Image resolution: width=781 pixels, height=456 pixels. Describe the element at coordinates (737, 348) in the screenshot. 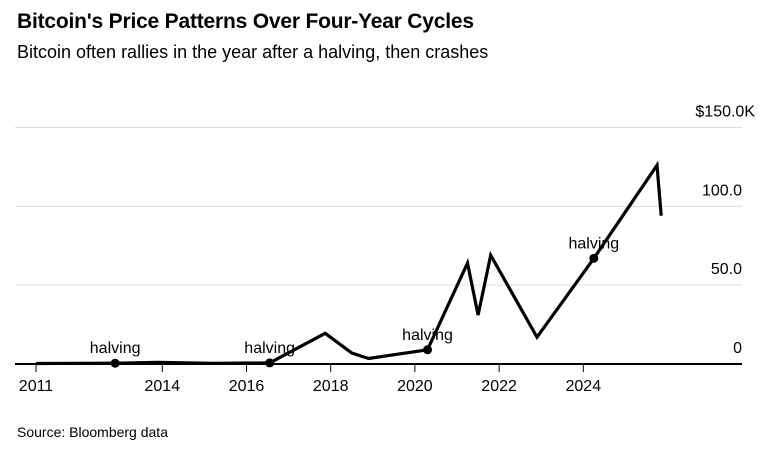

I see `y-axis-label: 0` at that location.